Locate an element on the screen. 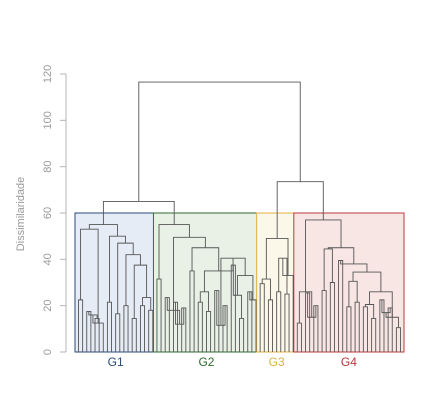 Image resolution: width=431 pixels, height=400 pixels. y-tick-label-60: 60 is located at coordinates (48, 213).